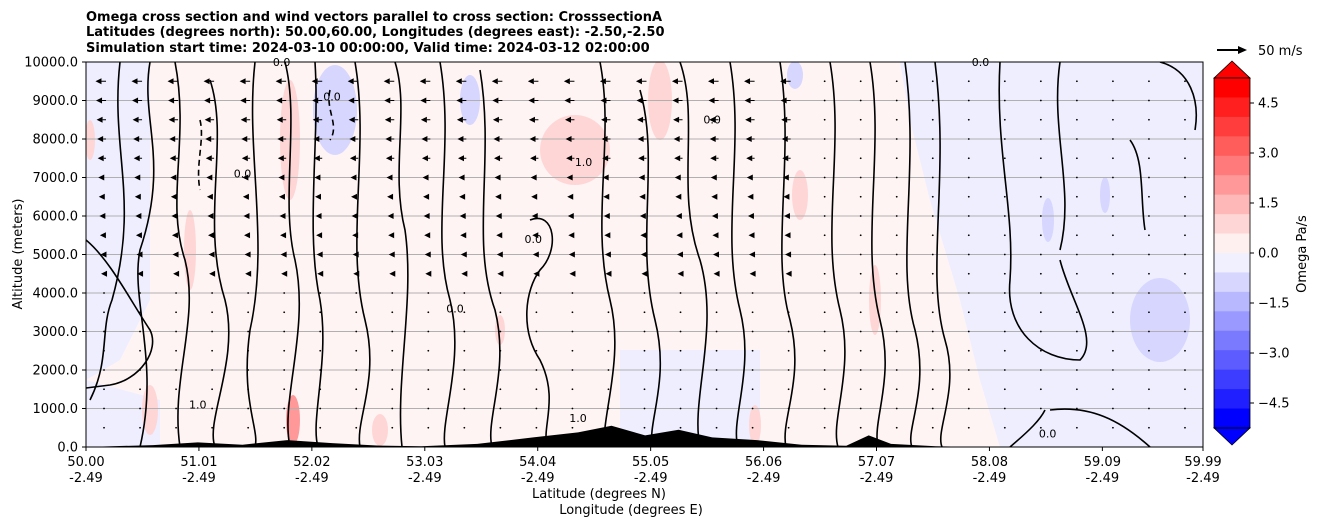  Describe the element at coordinates (56, 178) in the screenshot. I see `y-tick-label: 7000.0` at that location.